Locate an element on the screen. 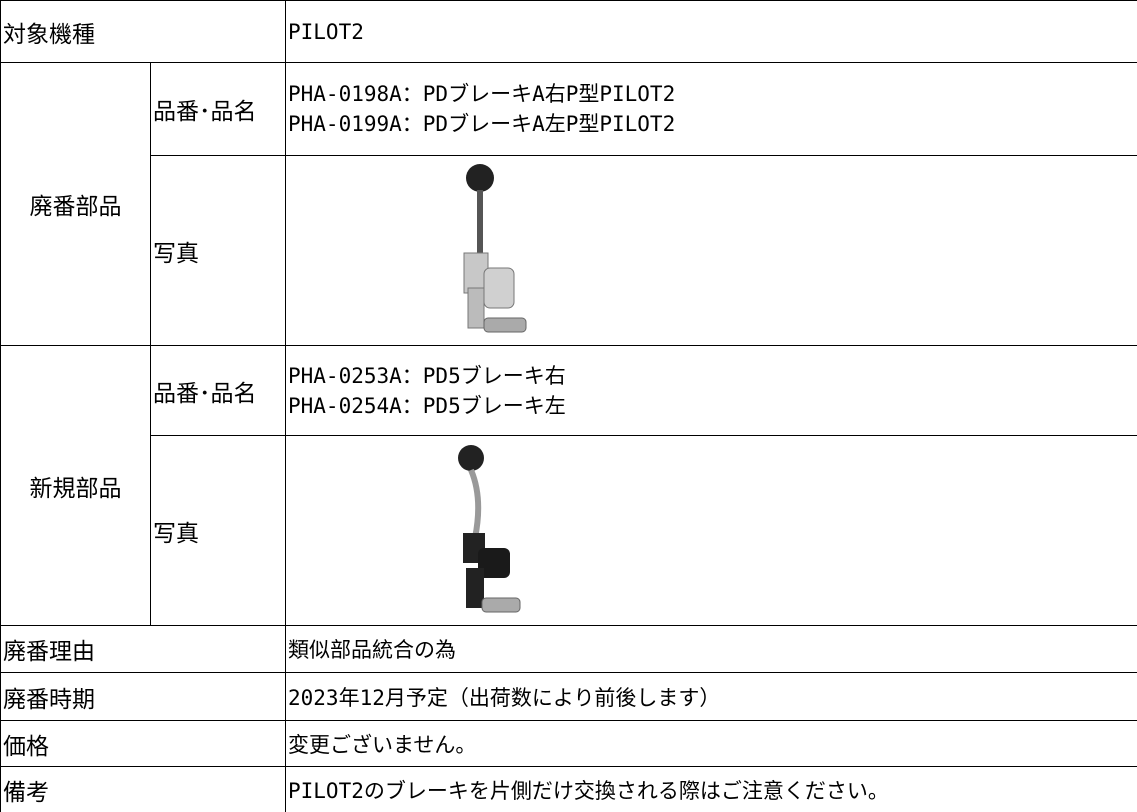 The height and width of the screenshot is (812, 1137). label: 価格 is located at coordinates (143, 743).